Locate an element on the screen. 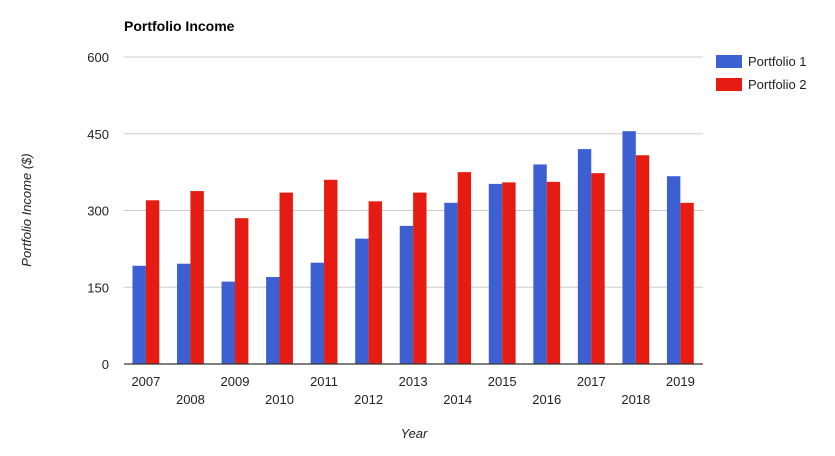 The image size is (835, 456). bar-portfolio-2-2009 is located at coordinates (241, 291).